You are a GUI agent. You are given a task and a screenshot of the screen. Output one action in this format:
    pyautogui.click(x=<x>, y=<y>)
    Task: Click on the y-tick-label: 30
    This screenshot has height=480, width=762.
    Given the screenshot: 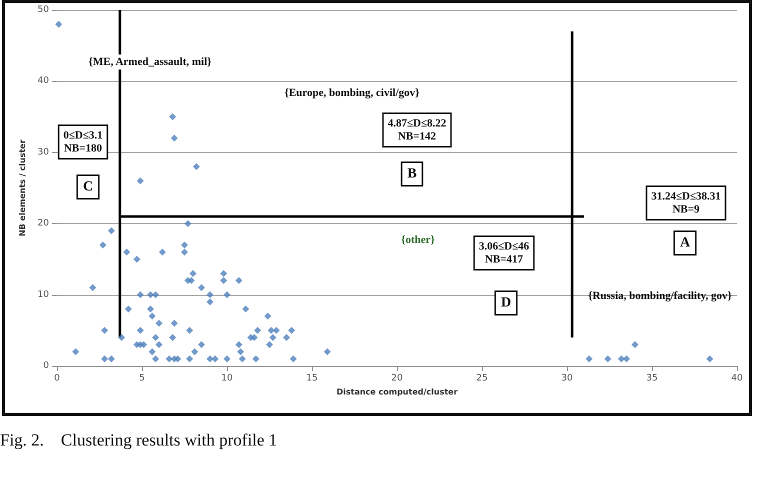 What is the action you would take?
    pyautogui.click(x=44, y=152)
    